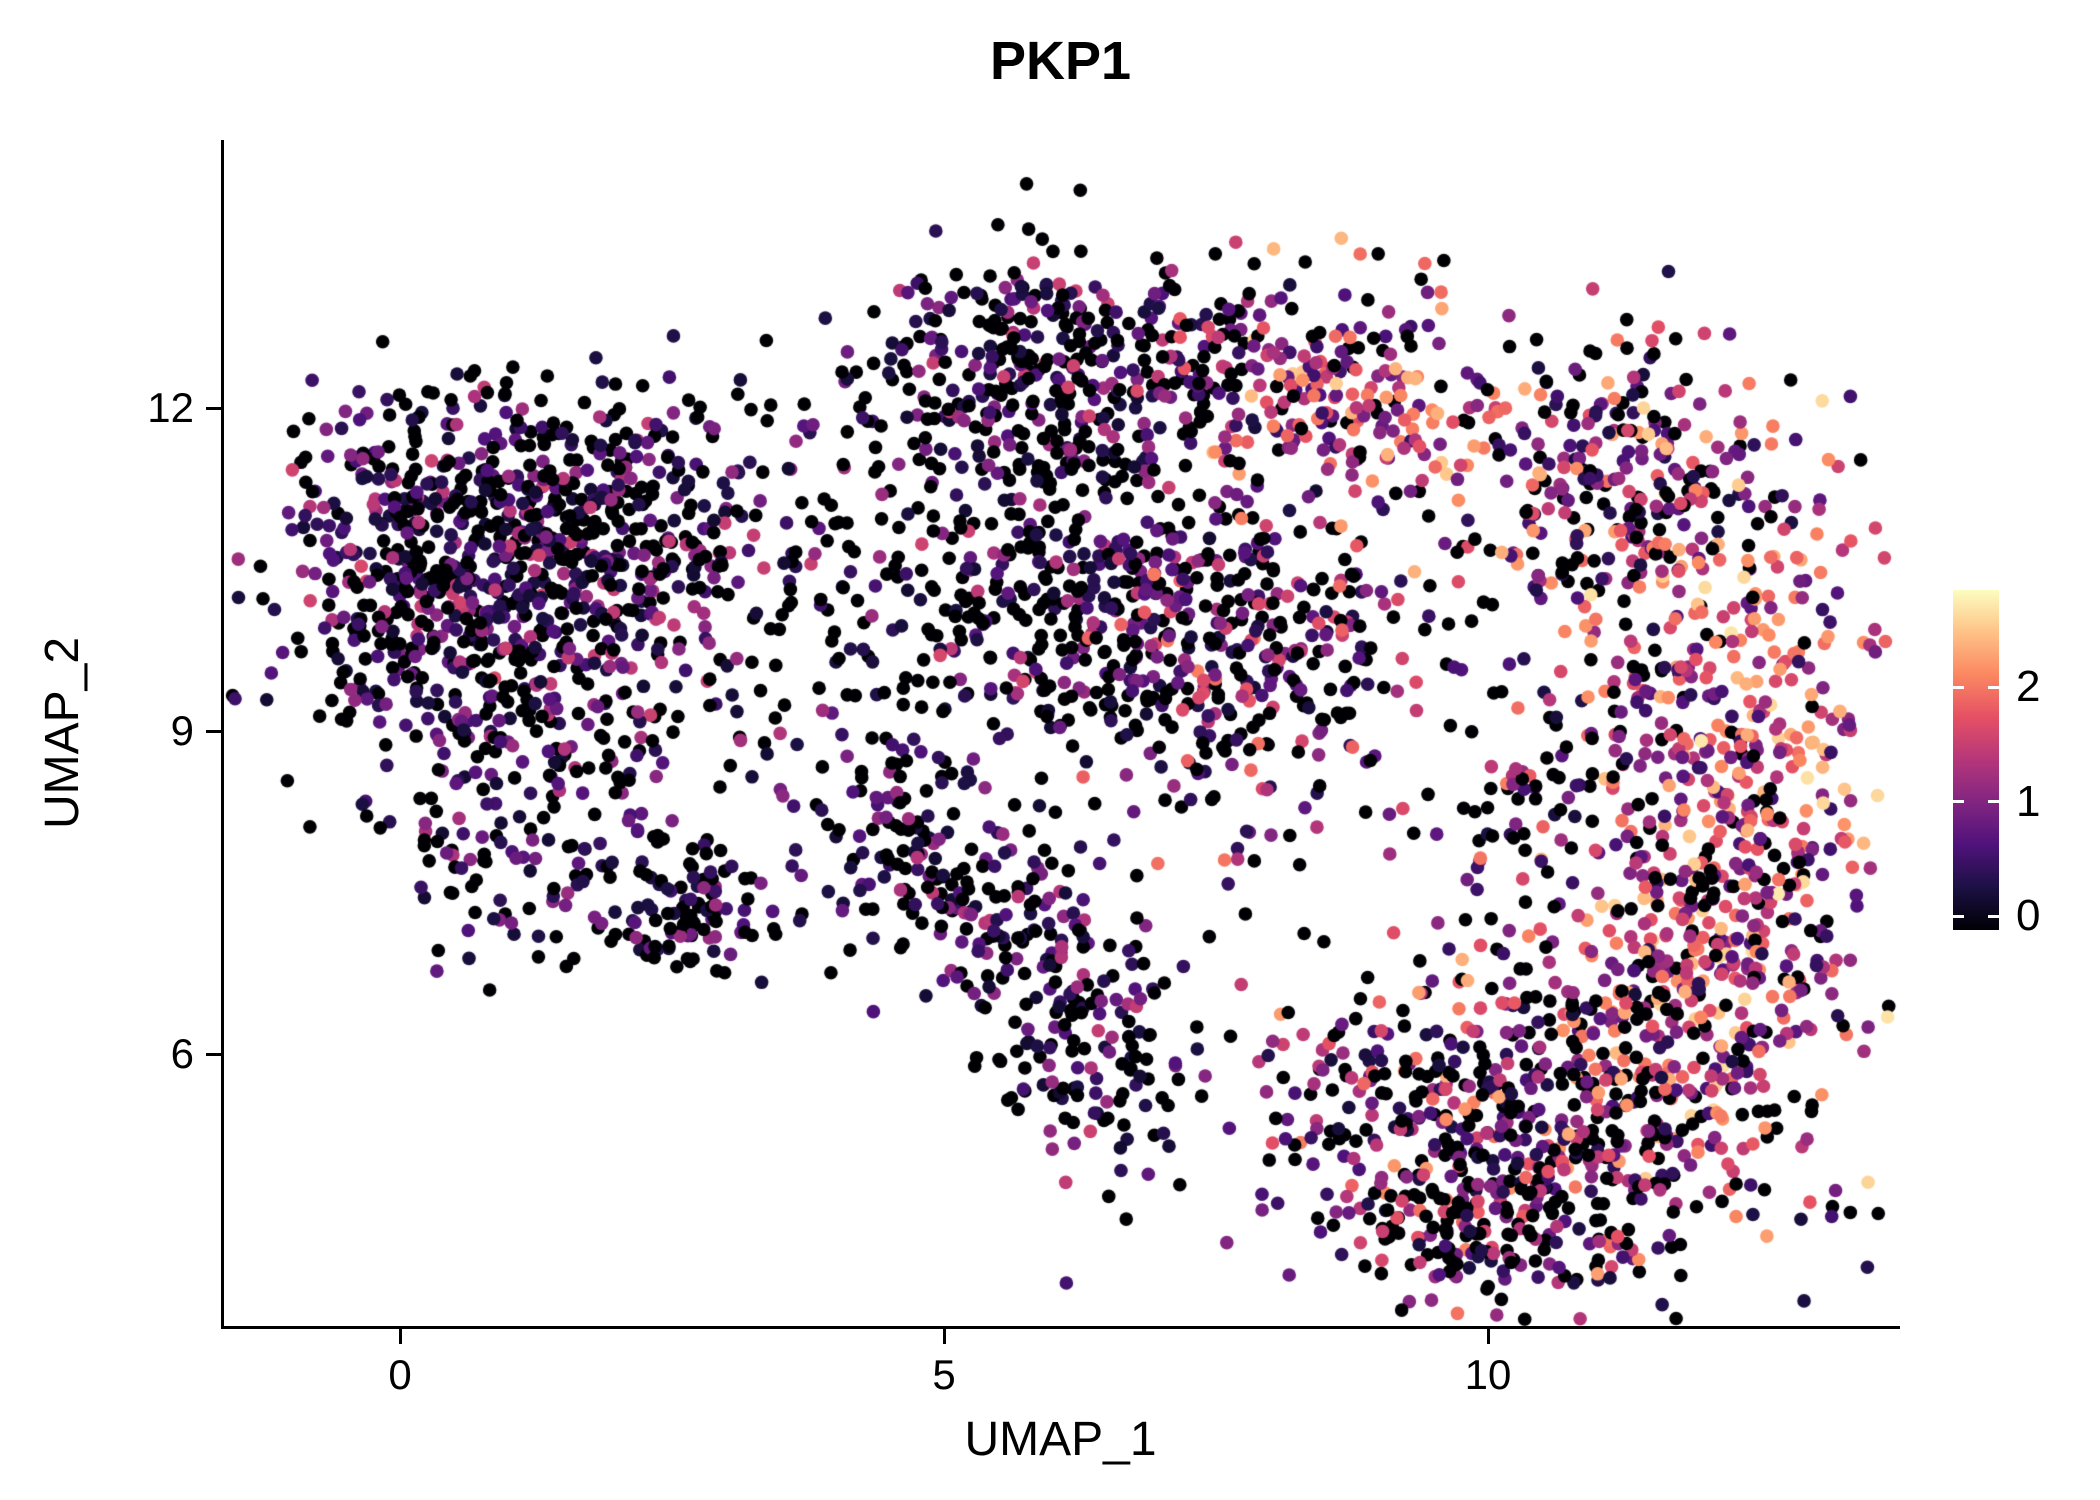 Image resolution: width=2100 pixels, height=1500 pixels. I want to click on colorbar-tick-label: 0, so click(2028, 916).